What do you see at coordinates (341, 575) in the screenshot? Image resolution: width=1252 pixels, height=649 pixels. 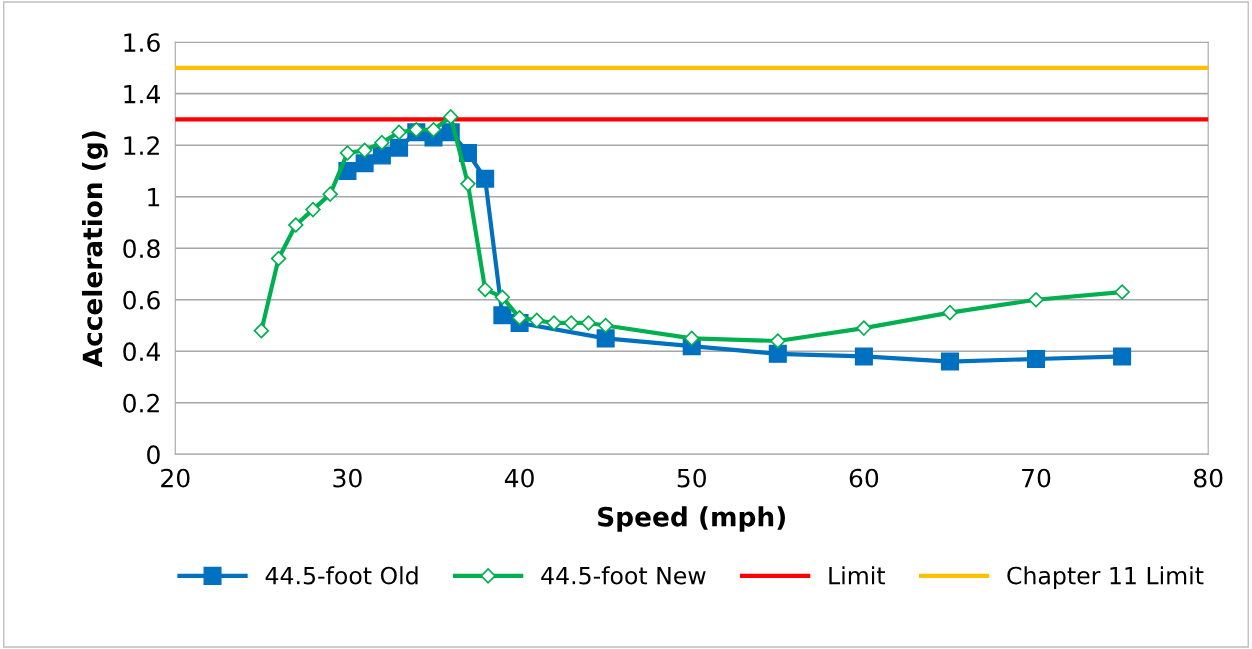 I see `legend-label: 44.5-foot Old` at bounding box center [341, 575].